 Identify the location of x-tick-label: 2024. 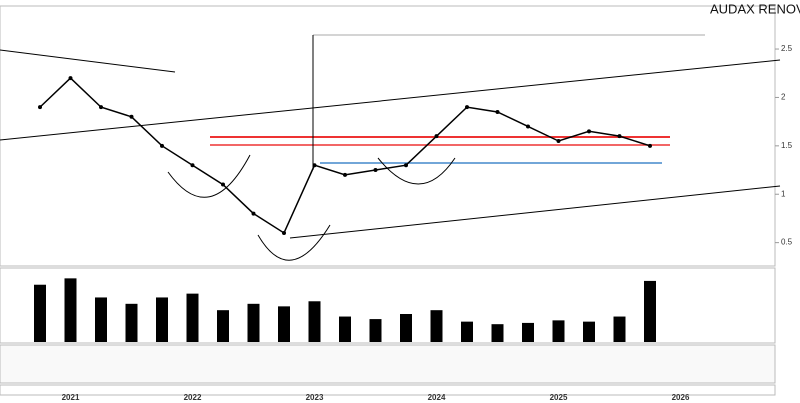
(437, 397).